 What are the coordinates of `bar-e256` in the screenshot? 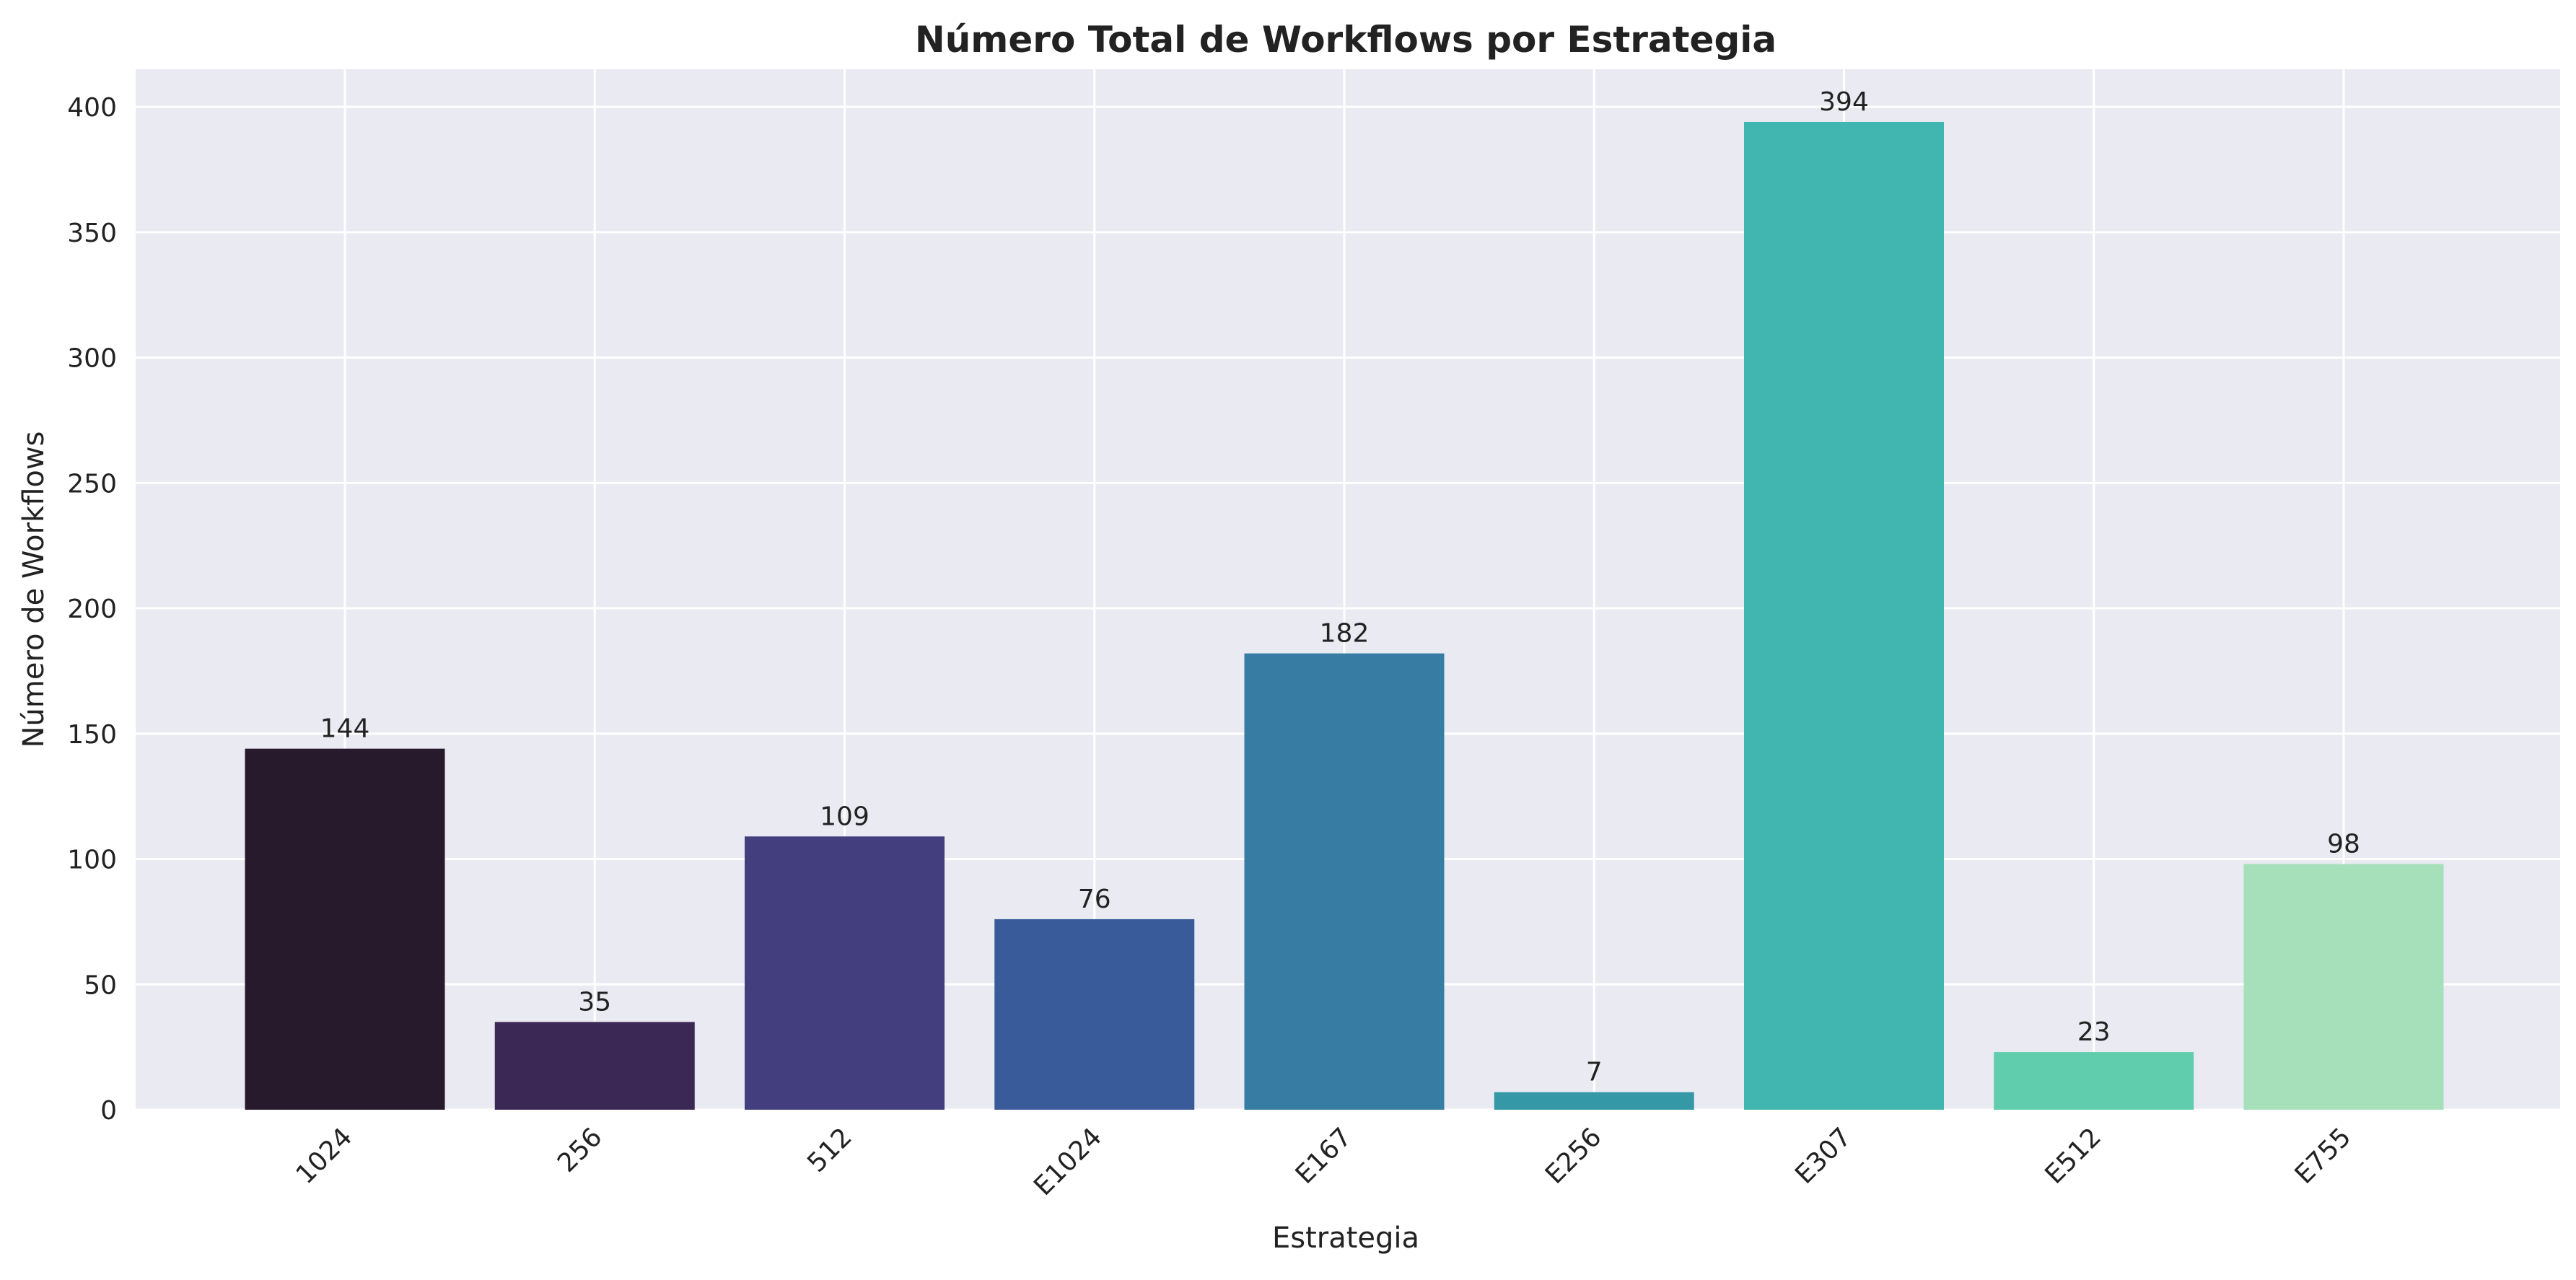 It's located at (1594, 1101).